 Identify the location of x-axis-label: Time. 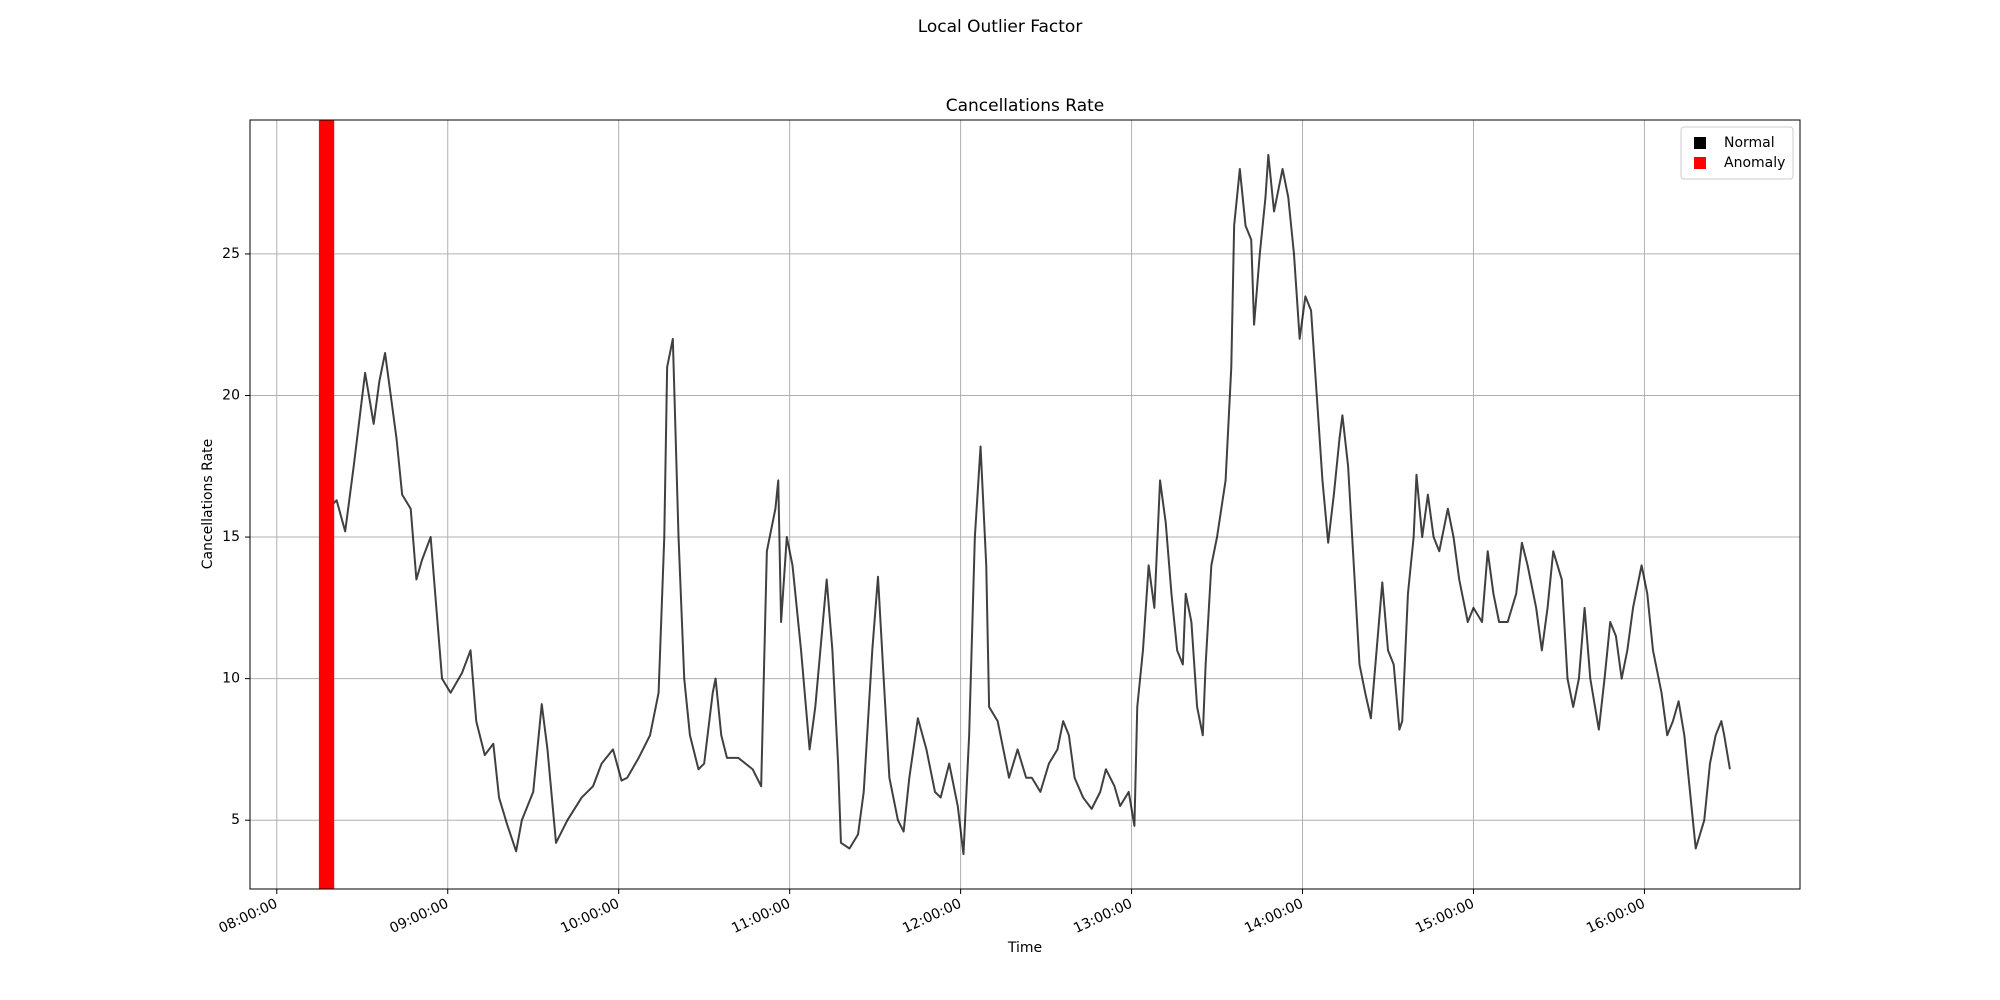
(1024, 948).